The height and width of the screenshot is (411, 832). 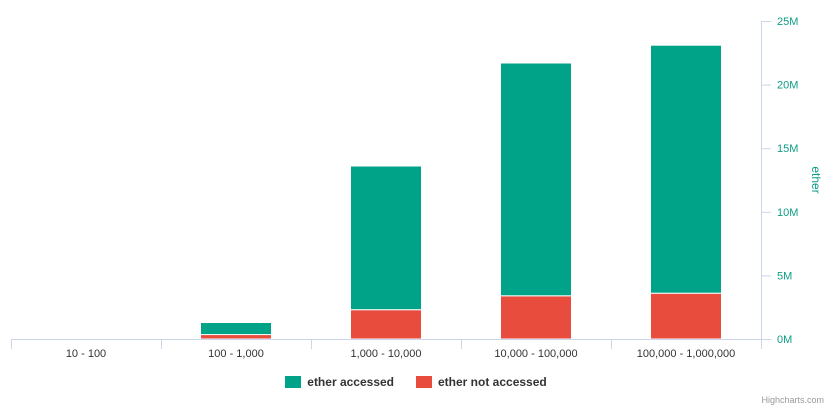 What do you see at coordinates (386, 354) in the screenshot?
I see `x-tick-label: 1,000 - 10,000` at bounding box center [386, 354].